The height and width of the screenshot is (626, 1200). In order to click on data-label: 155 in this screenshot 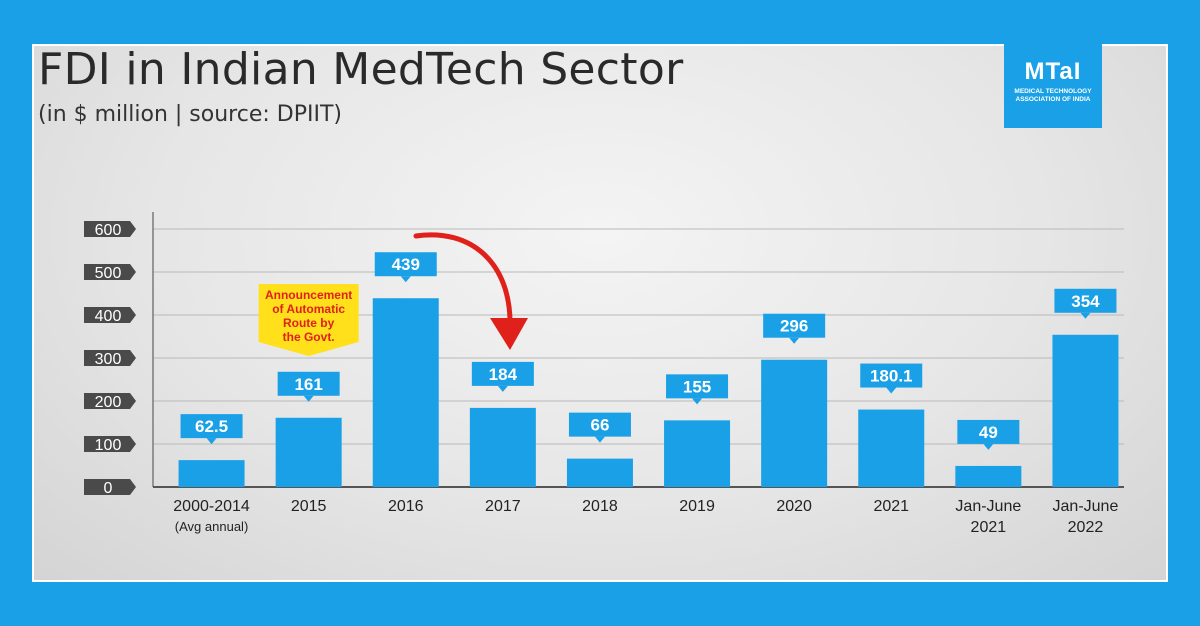, I will do `click(697, 386)`.